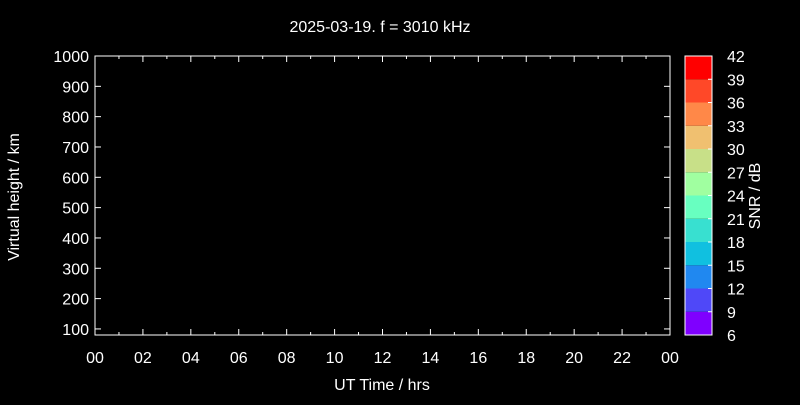 The height and width of the screenshot is (405, 800). What do you see at coordinates (75, 209) in the screenshot?
I see `y-tick-label: 500` at bounding box center [75, 209].